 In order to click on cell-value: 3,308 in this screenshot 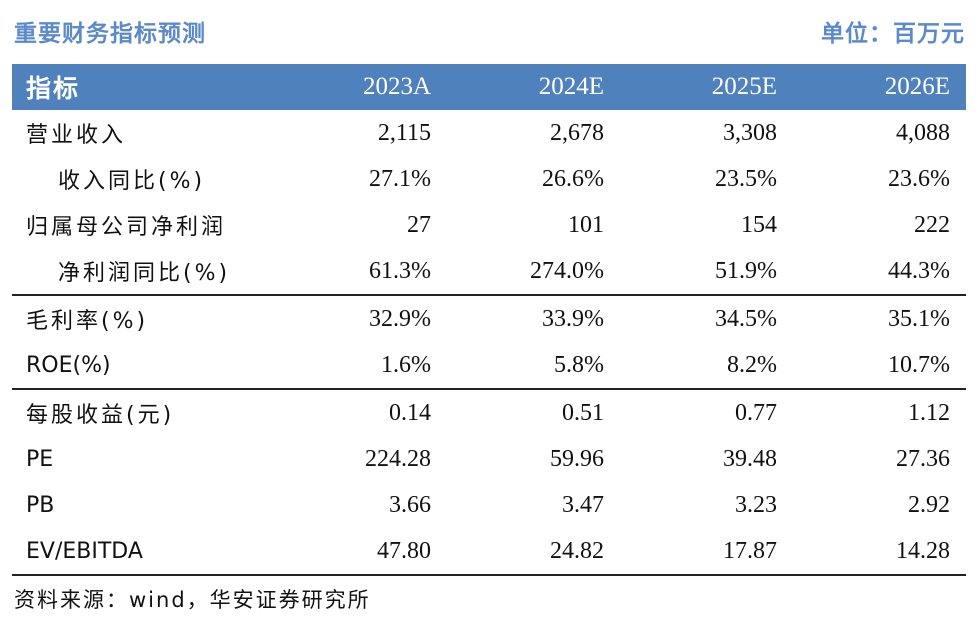, I will do `click(750, 132)`.